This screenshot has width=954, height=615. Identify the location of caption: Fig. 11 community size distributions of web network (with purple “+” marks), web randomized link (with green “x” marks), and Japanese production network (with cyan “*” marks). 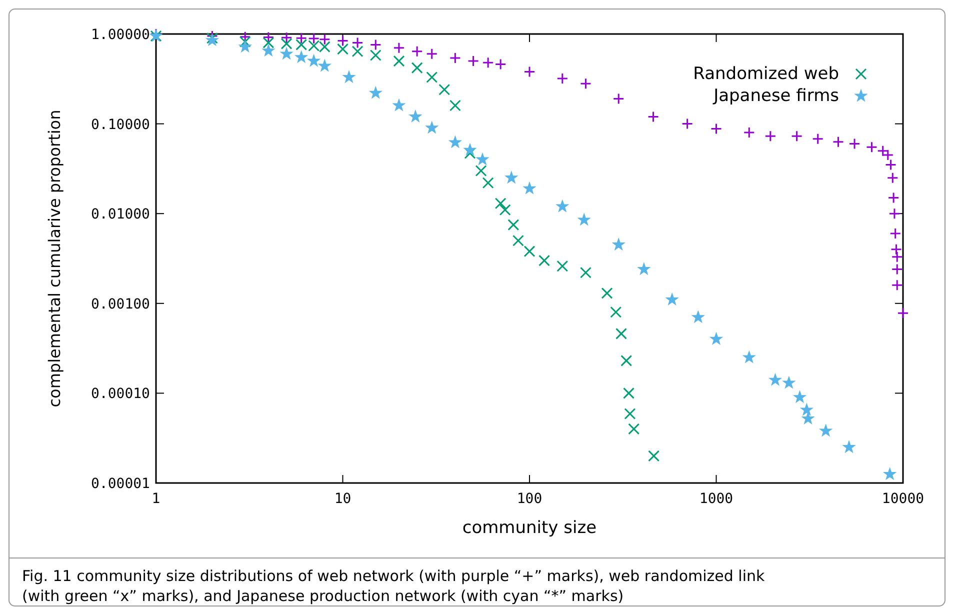
(394, 586).